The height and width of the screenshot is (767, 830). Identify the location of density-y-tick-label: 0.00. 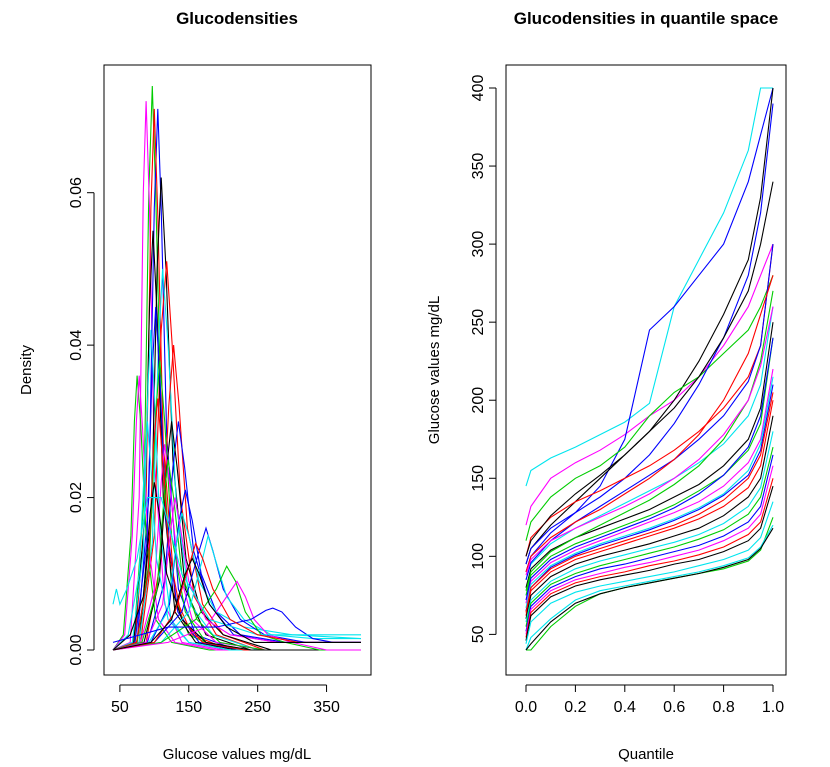
(76, 649).